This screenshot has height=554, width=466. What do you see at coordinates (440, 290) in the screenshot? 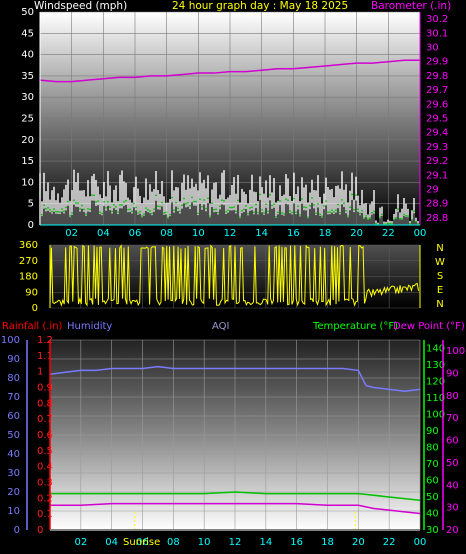
I see `compass-direction-label: E` at bounding box center [440, 290].